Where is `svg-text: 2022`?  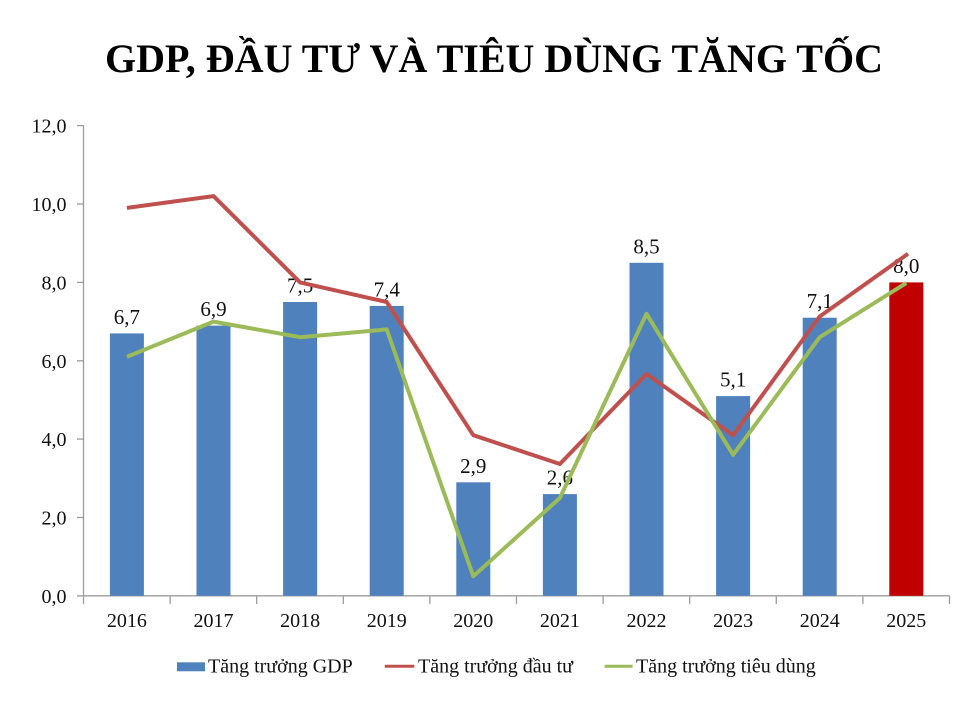
svg-text: 2022 is located at coordinates (647, 621).